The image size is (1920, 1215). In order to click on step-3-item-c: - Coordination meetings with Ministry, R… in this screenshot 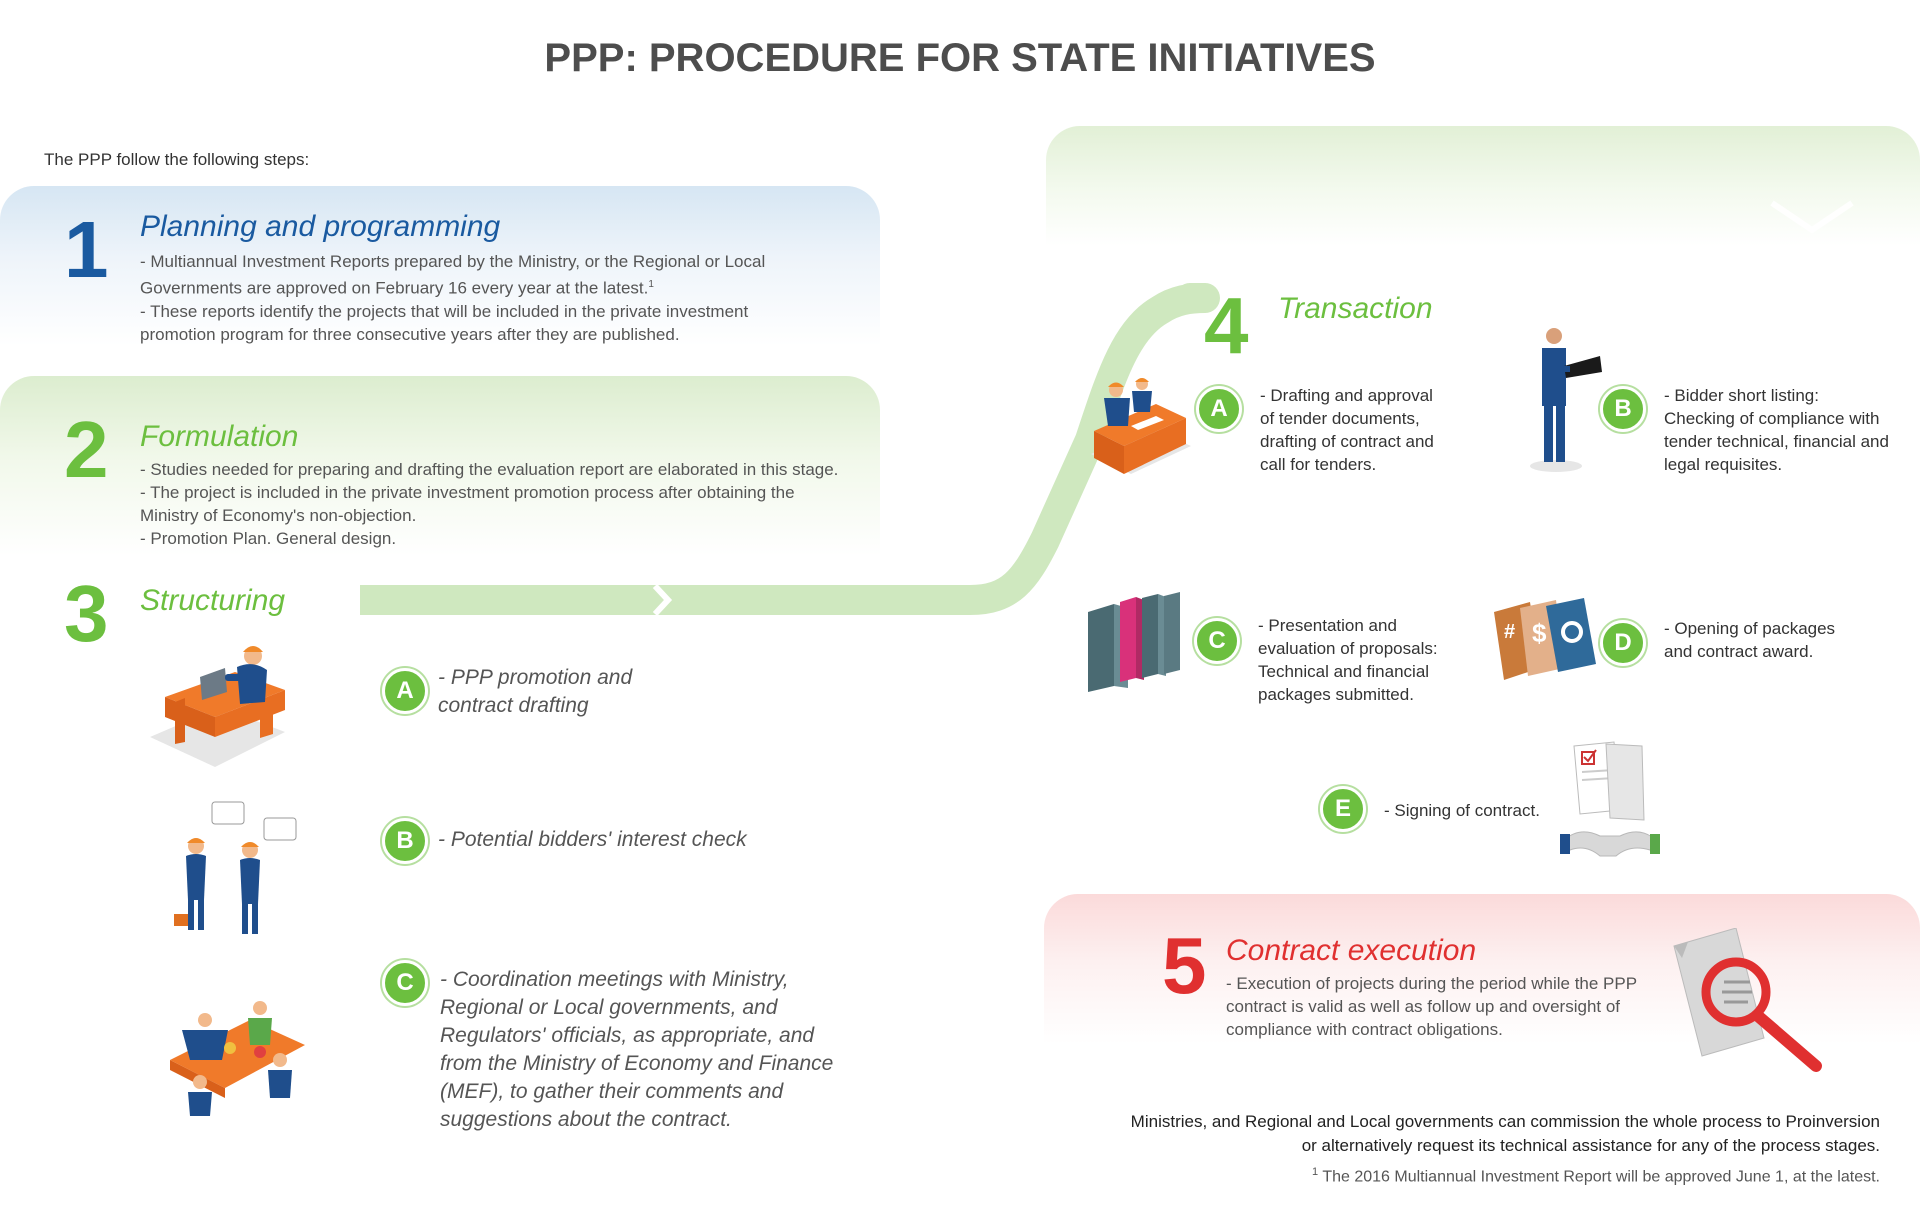, I will do `click(636, 1050)`.